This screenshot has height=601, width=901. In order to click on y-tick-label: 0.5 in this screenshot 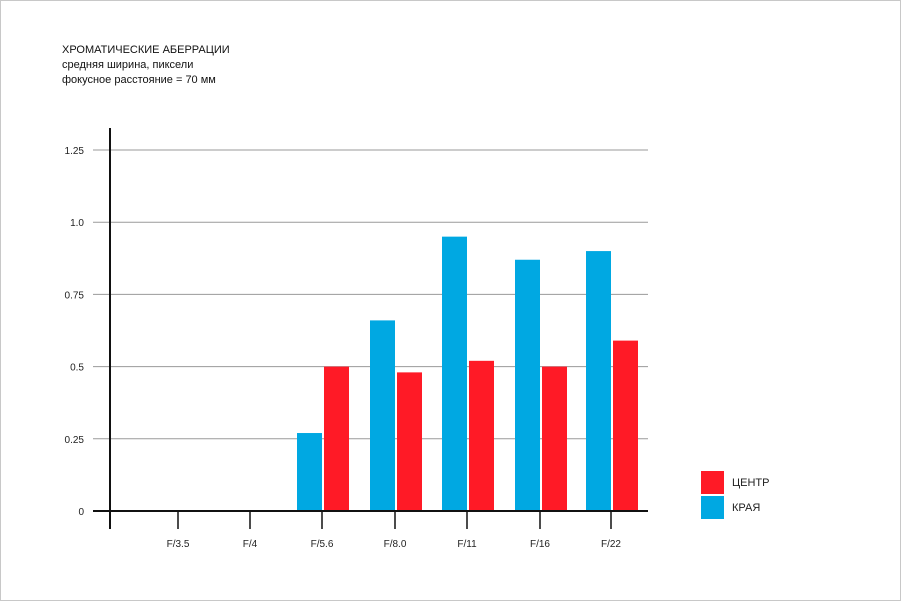, I will do `click(77, 368)`.